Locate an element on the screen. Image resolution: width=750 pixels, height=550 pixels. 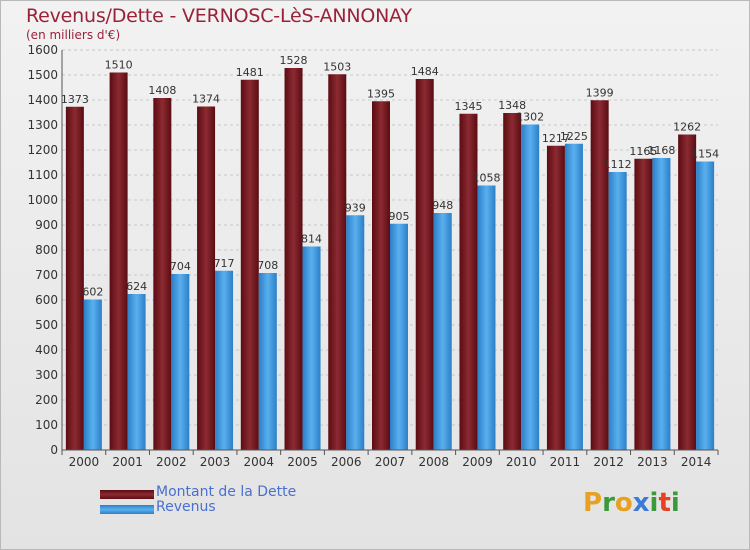
x-tick-label: 2006 is located at coordinates (346, 462).